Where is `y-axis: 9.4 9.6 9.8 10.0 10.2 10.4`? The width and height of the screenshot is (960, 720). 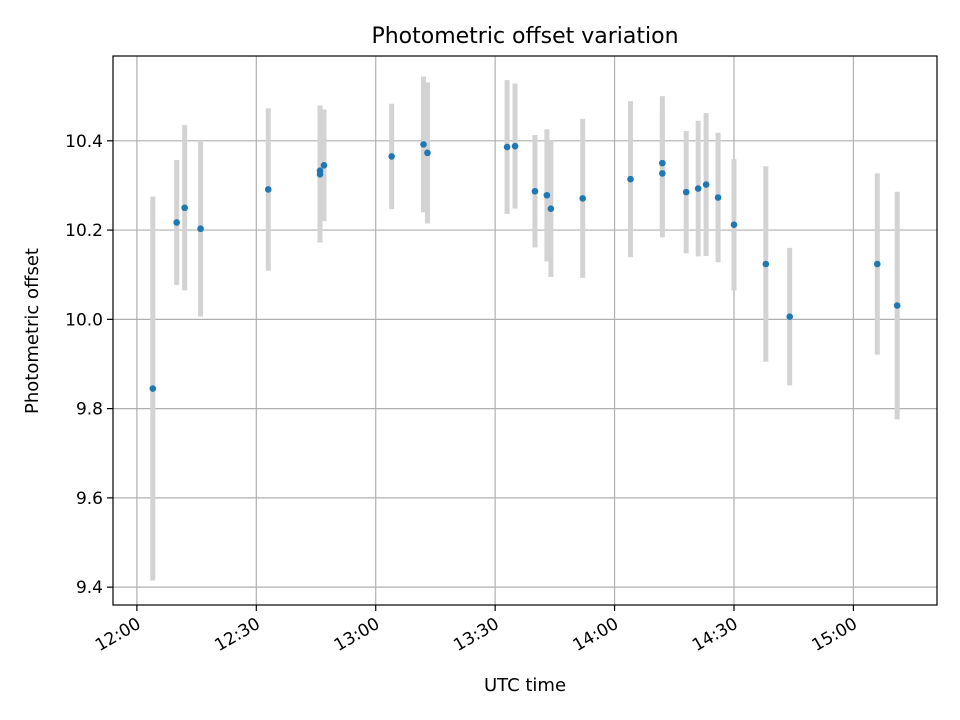 y-axis: 9.4 9.6 9.8 10.0 10.2 10.4 is located at coordinates (89, 365).